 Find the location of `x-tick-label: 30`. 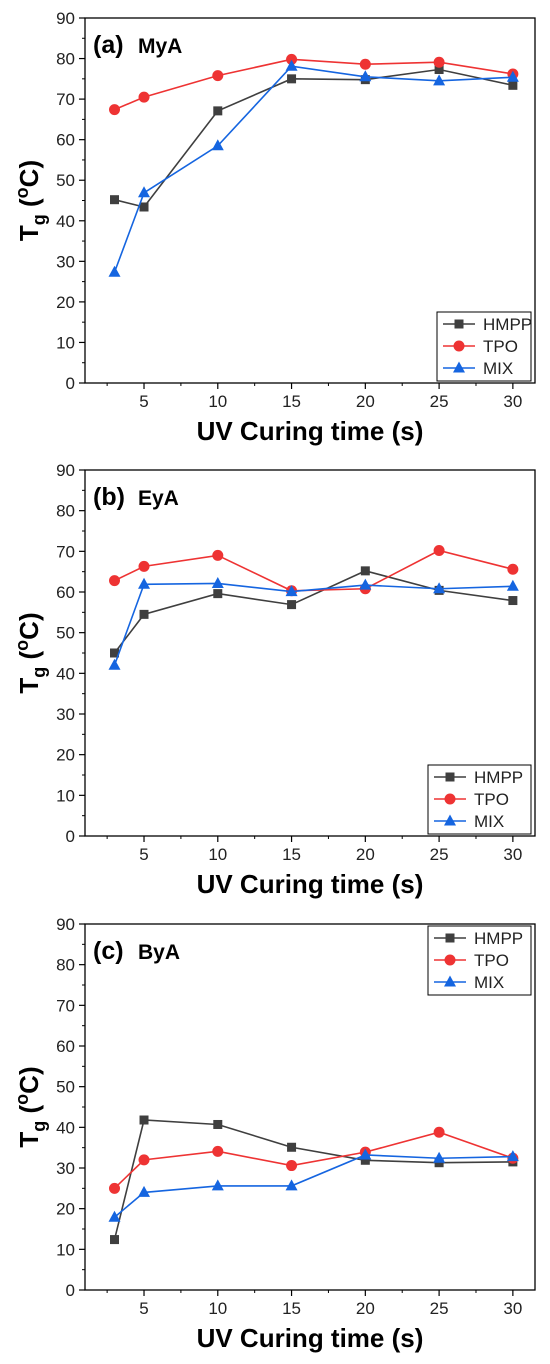

x-tick-label: 30 is located at coordinates (512, 1308).